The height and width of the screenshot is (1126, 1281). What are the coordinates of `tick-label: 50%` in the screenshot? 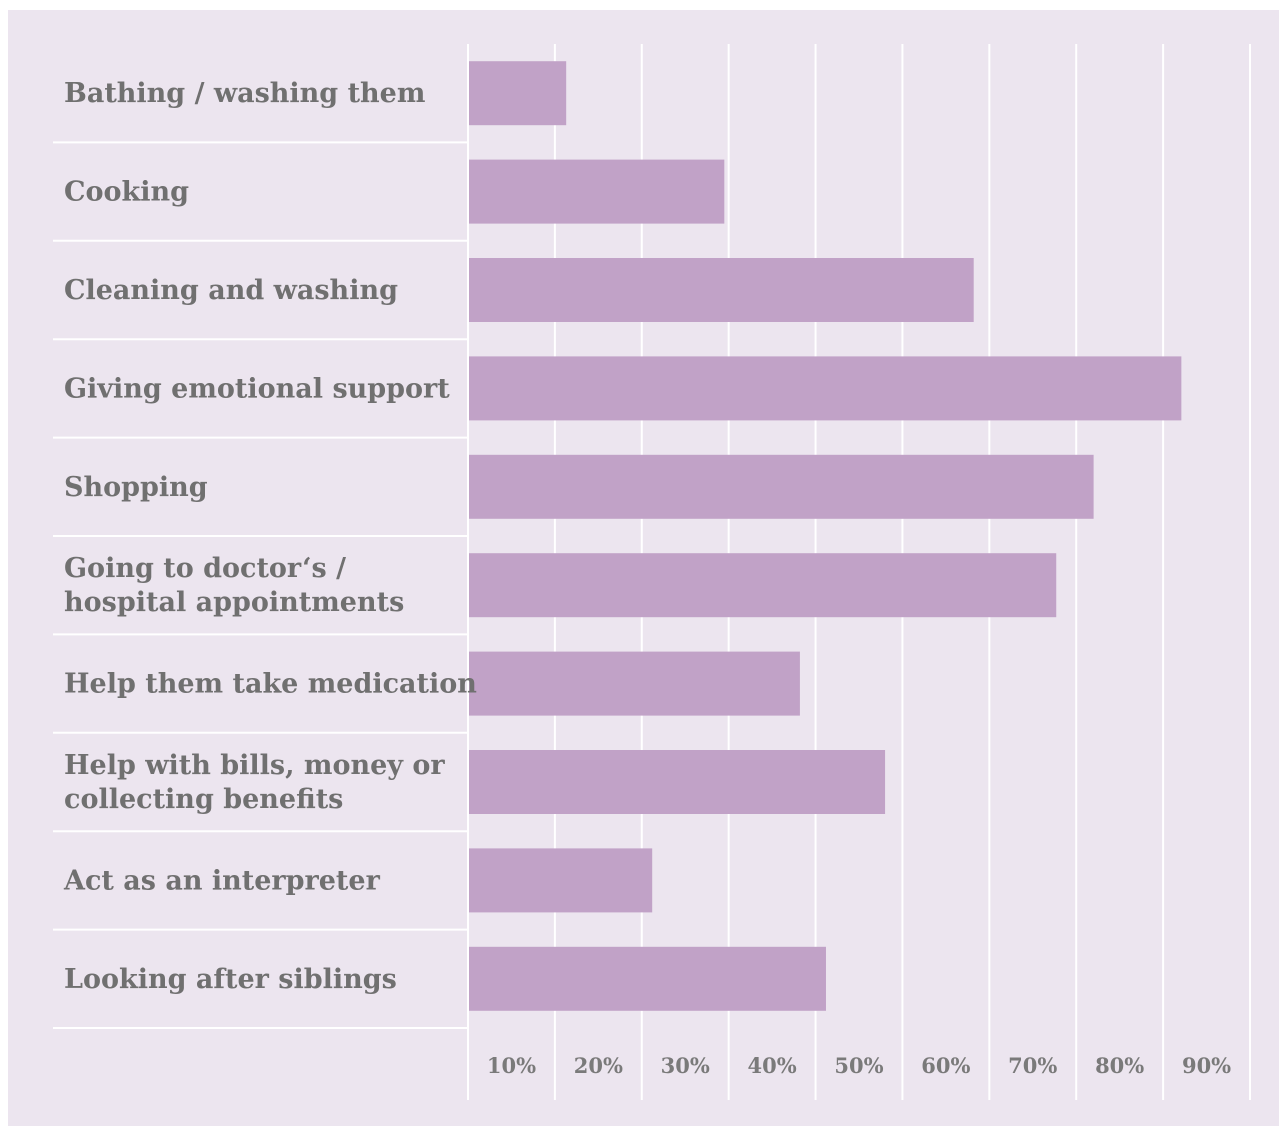 It's located at (858, 1065).